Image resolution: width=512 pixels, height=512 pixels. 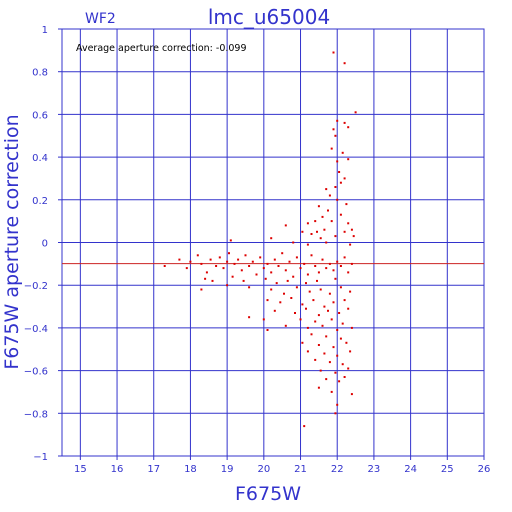 I want to click on y-tick-label: 0.2, so click(x=40, y=201).